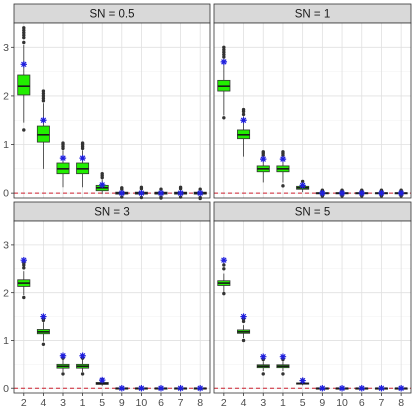 Image resolution: width=415 pixels, height=415 pixels. I want to click on x-tick-label: 10, so click(142, 403).